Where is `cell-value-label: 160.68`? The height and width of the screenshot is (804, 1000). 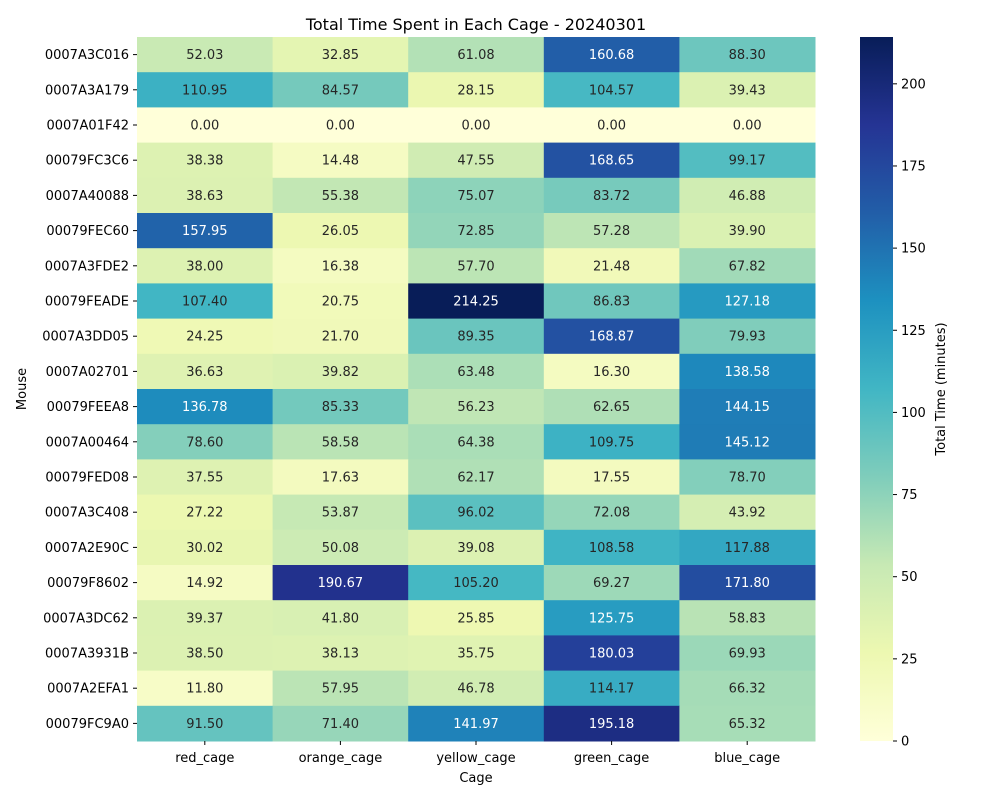
cell-value-label: 160.68 is located at coordinates (612, 55).